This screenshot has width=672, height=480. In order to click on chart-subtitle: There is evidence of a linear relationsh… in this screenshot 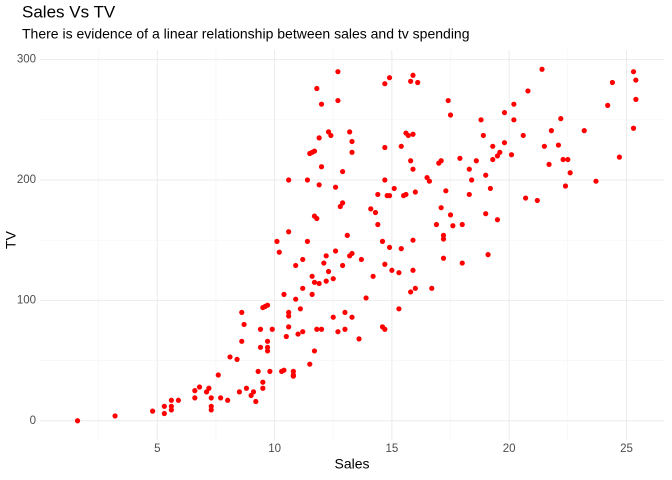, I will do `click(246, 34)`.